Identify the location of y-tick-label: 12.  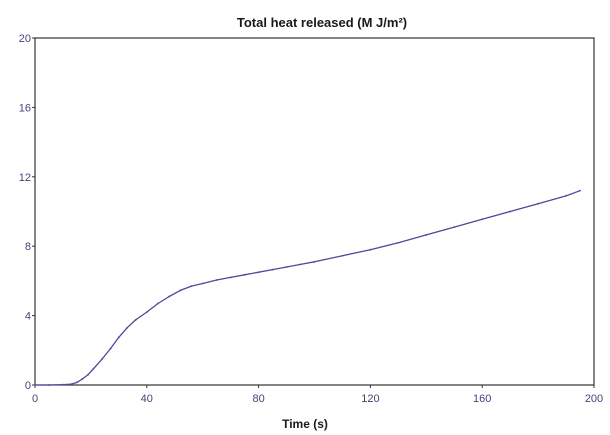
(25, 178).